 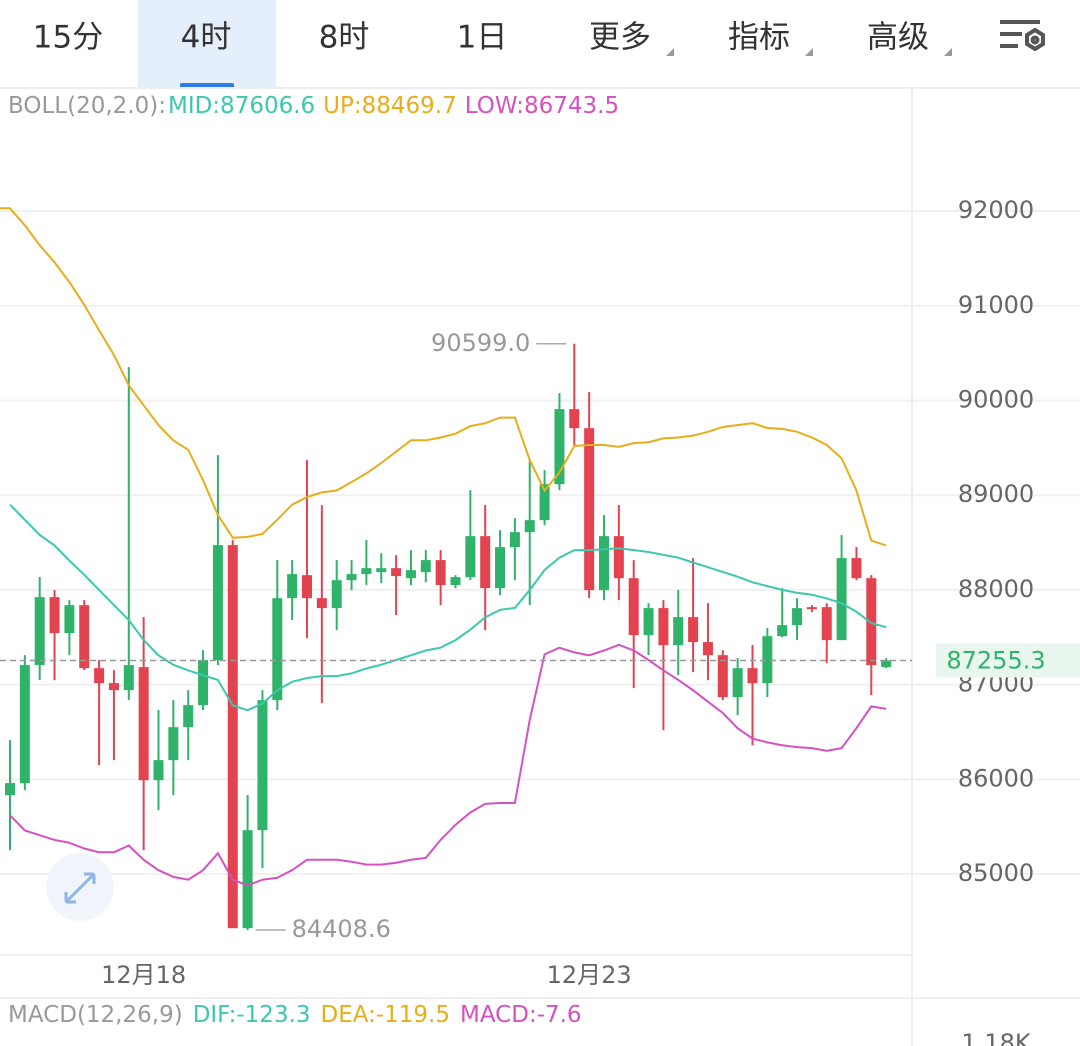 What do you see at coordinates (620, 38) in the screenshot?
I see `tab: 更多` at bounding box center [620, 38].